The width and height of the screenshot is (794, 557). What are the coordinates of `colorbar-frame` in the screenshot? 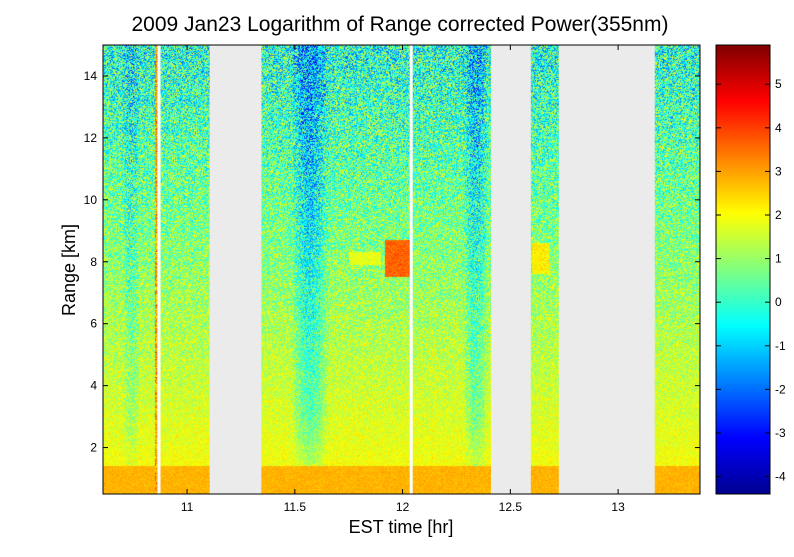 It's located at (743, 269).